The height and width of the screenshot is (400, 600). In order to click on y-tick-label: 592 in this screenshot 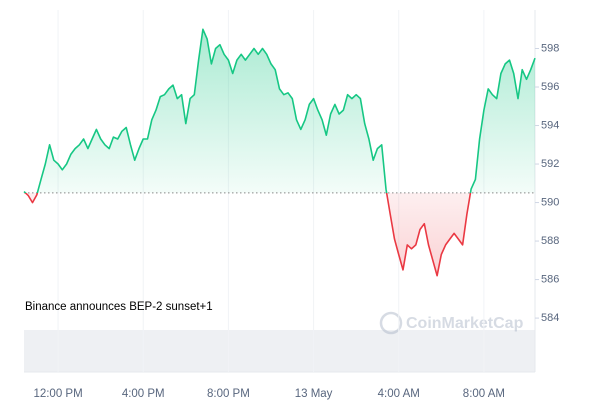, I will do `click(550, 164)`.